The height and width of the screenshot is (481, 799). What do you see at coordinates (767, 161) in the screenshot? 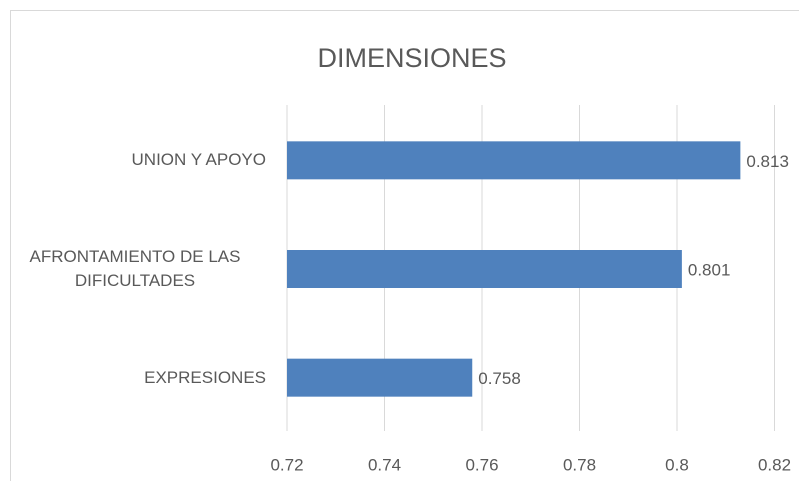
I see `data-label: 0.813` at bounding box center [767, 161].